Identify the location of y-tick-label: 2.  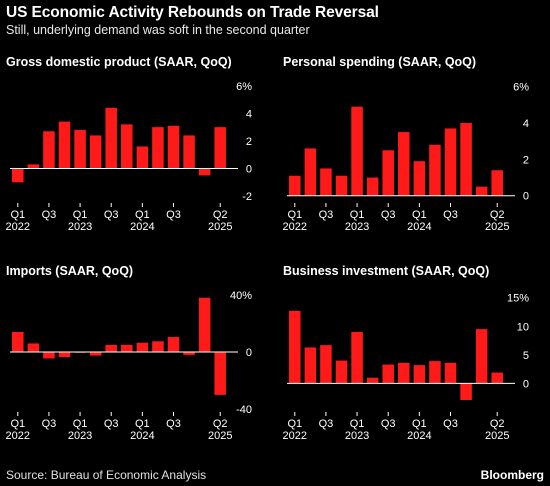
(249, 142).